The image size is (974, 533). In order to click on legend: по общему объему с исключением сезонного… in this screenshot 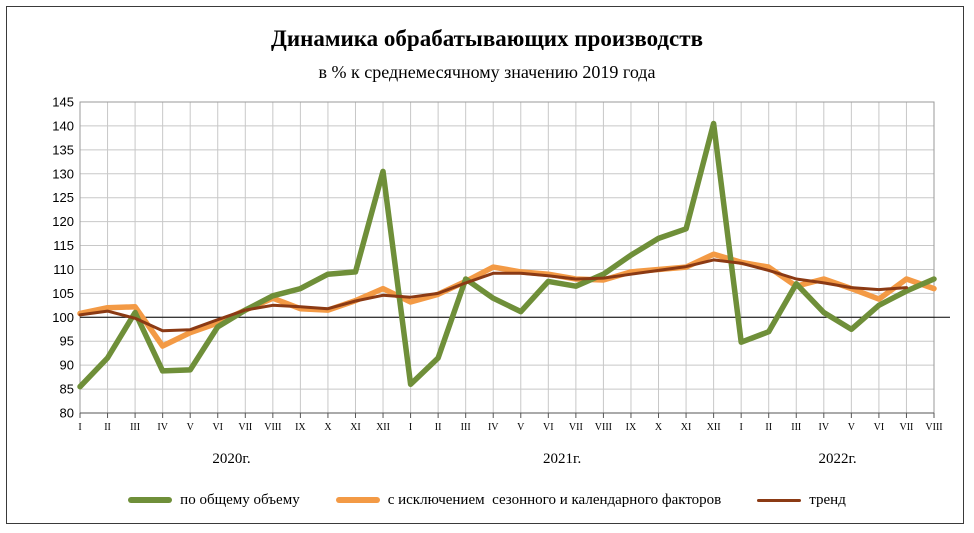, I will do `click(487, 500)`.